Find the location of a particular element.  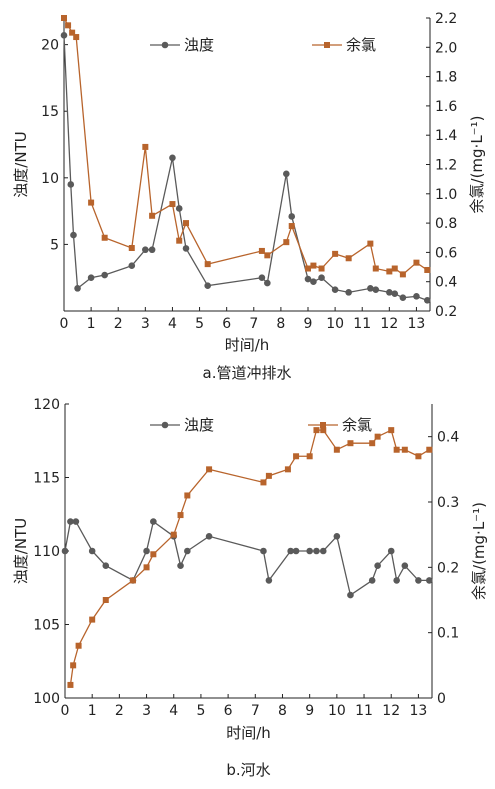

series-line-turbidity is located at coordinates (247, 558).